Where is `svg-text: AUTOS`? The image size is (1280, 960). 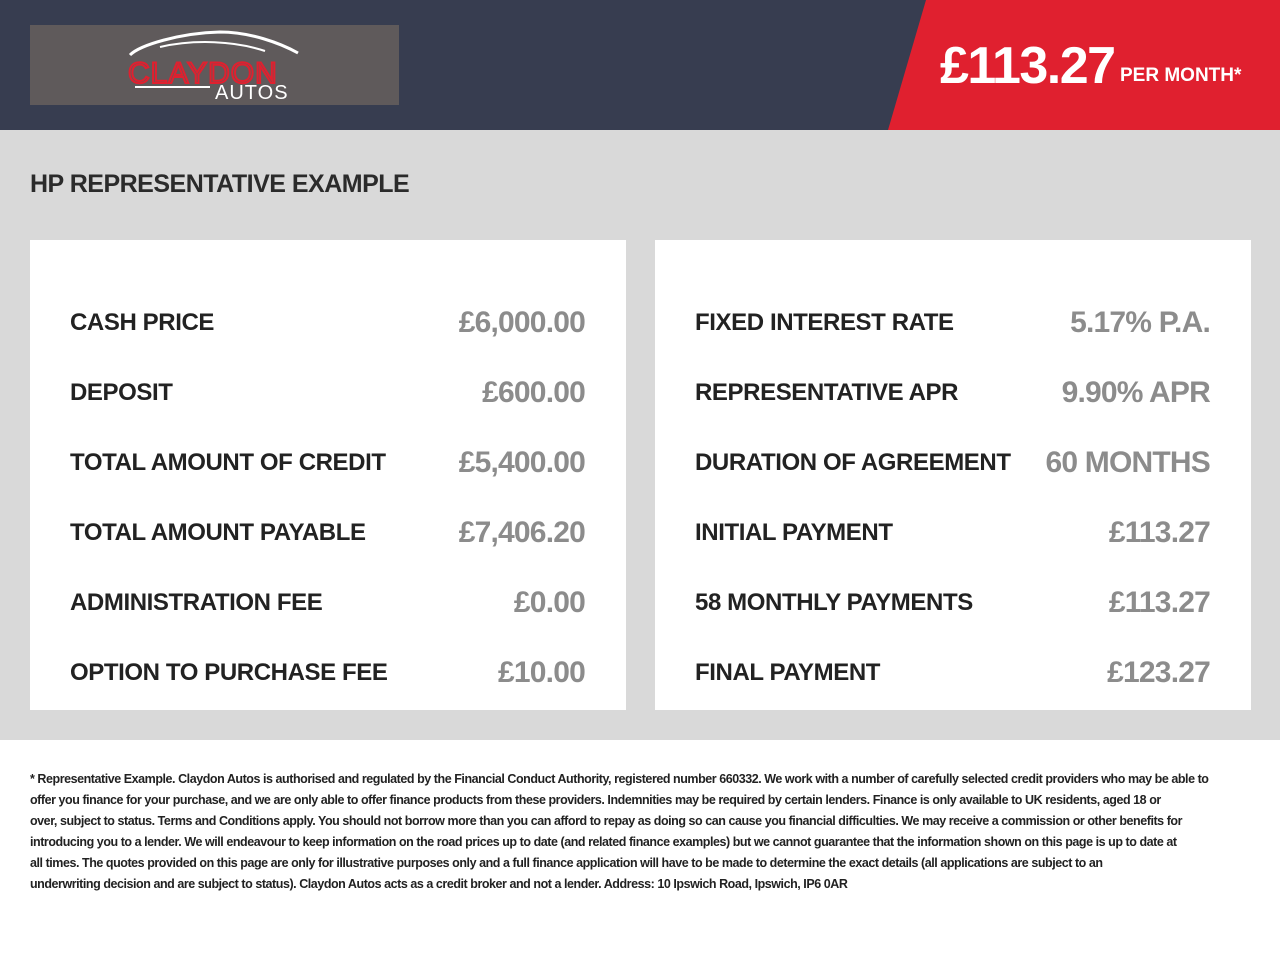
svg-text: AUTOS is located at coordinates (252, 93).